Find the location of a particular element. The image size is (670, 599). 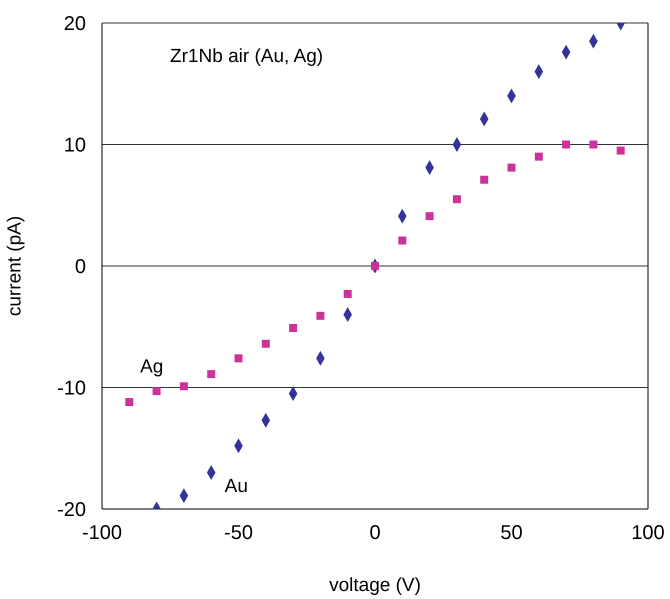

text: Zr1Nb air (Au, Ag) is located at coordinates (247, 56).